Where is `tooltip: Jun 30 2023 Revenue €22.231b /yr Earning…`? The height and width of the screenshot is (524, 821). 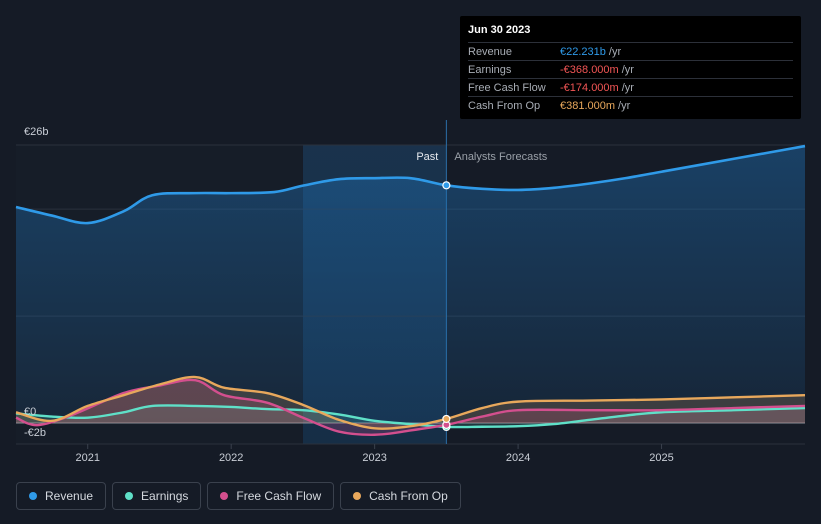
tooltip: Jun 30 2023 Revenue €22.231b /yr Earning… is located at coordinates (630, 67).